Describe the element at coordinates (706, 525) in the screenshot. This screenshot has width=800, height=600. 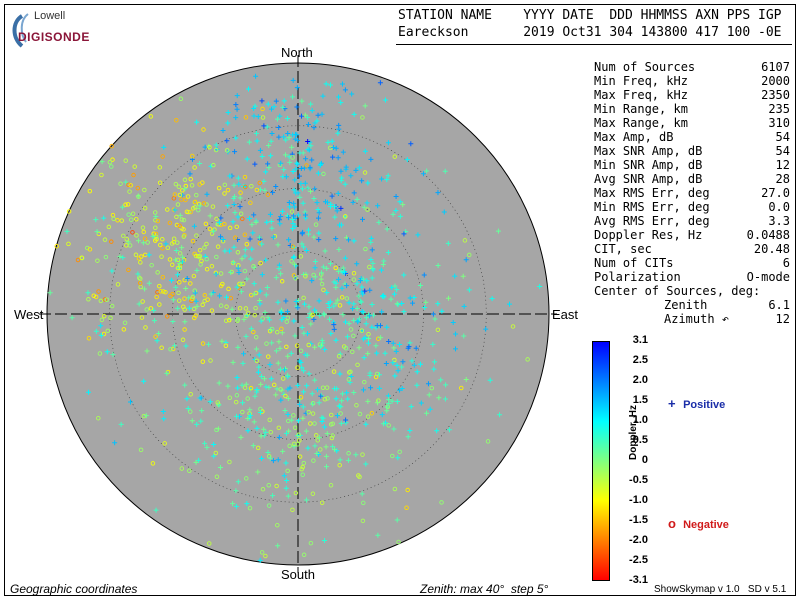
I see `legend-negative-label: Negative` at that location.